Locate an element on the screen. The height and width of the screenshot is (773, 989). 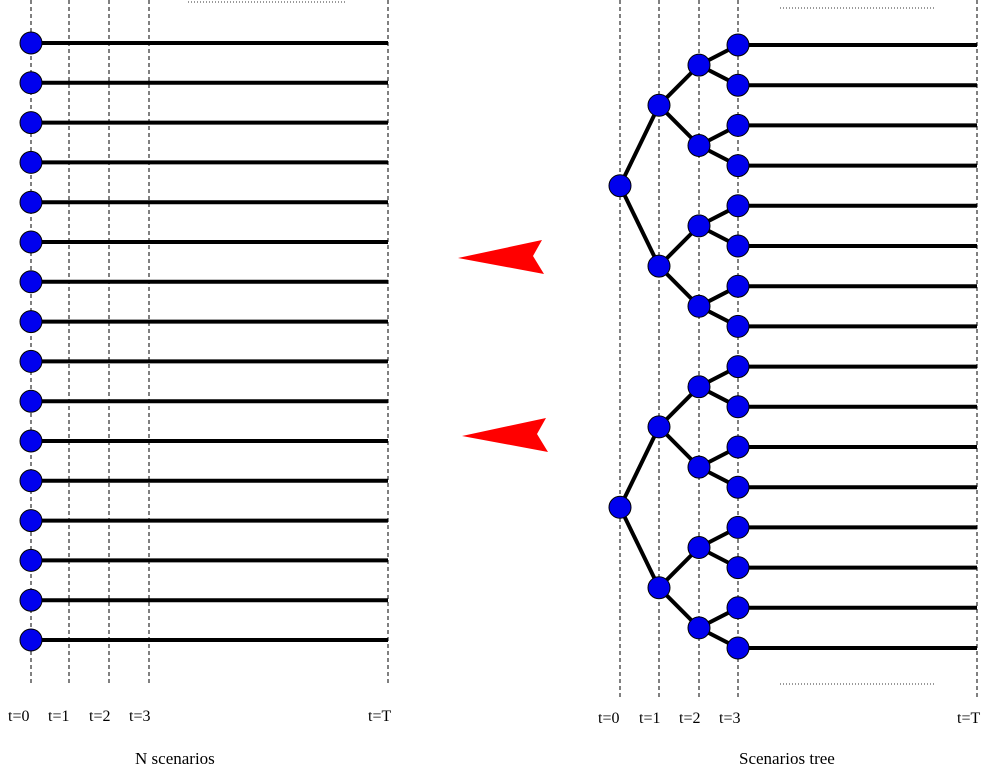
tree-edges is located at coordinates (679, 346).